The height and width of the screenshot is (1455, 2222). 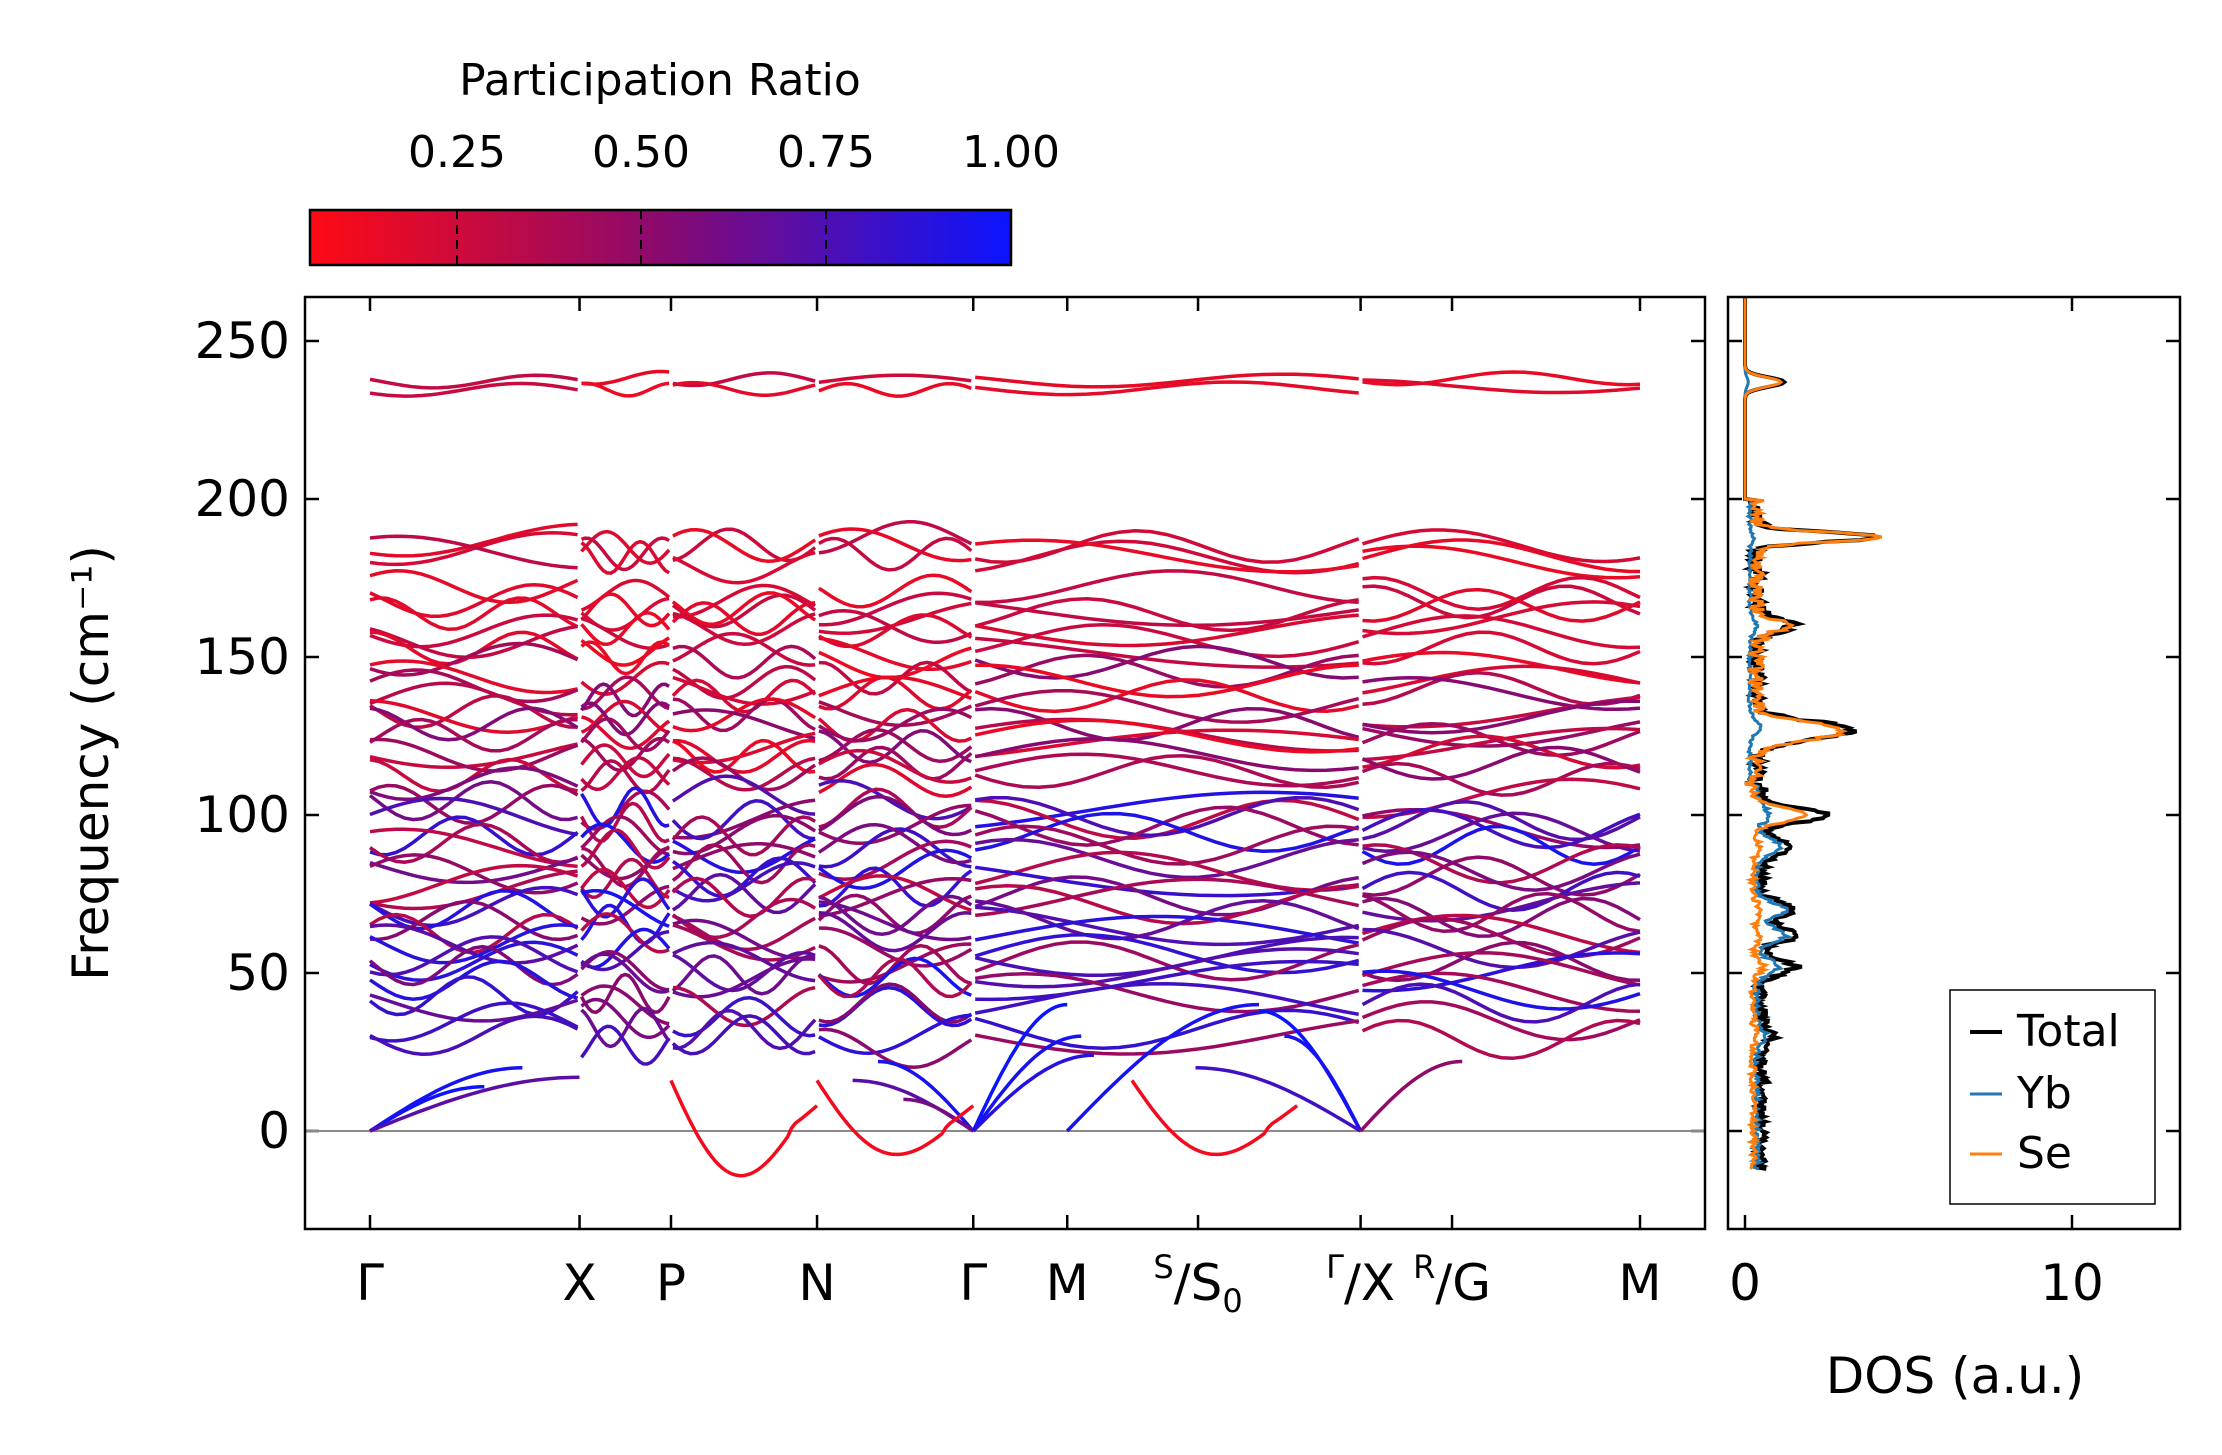 I want to click on k-point-label: P, so click(x=671, y=1283).